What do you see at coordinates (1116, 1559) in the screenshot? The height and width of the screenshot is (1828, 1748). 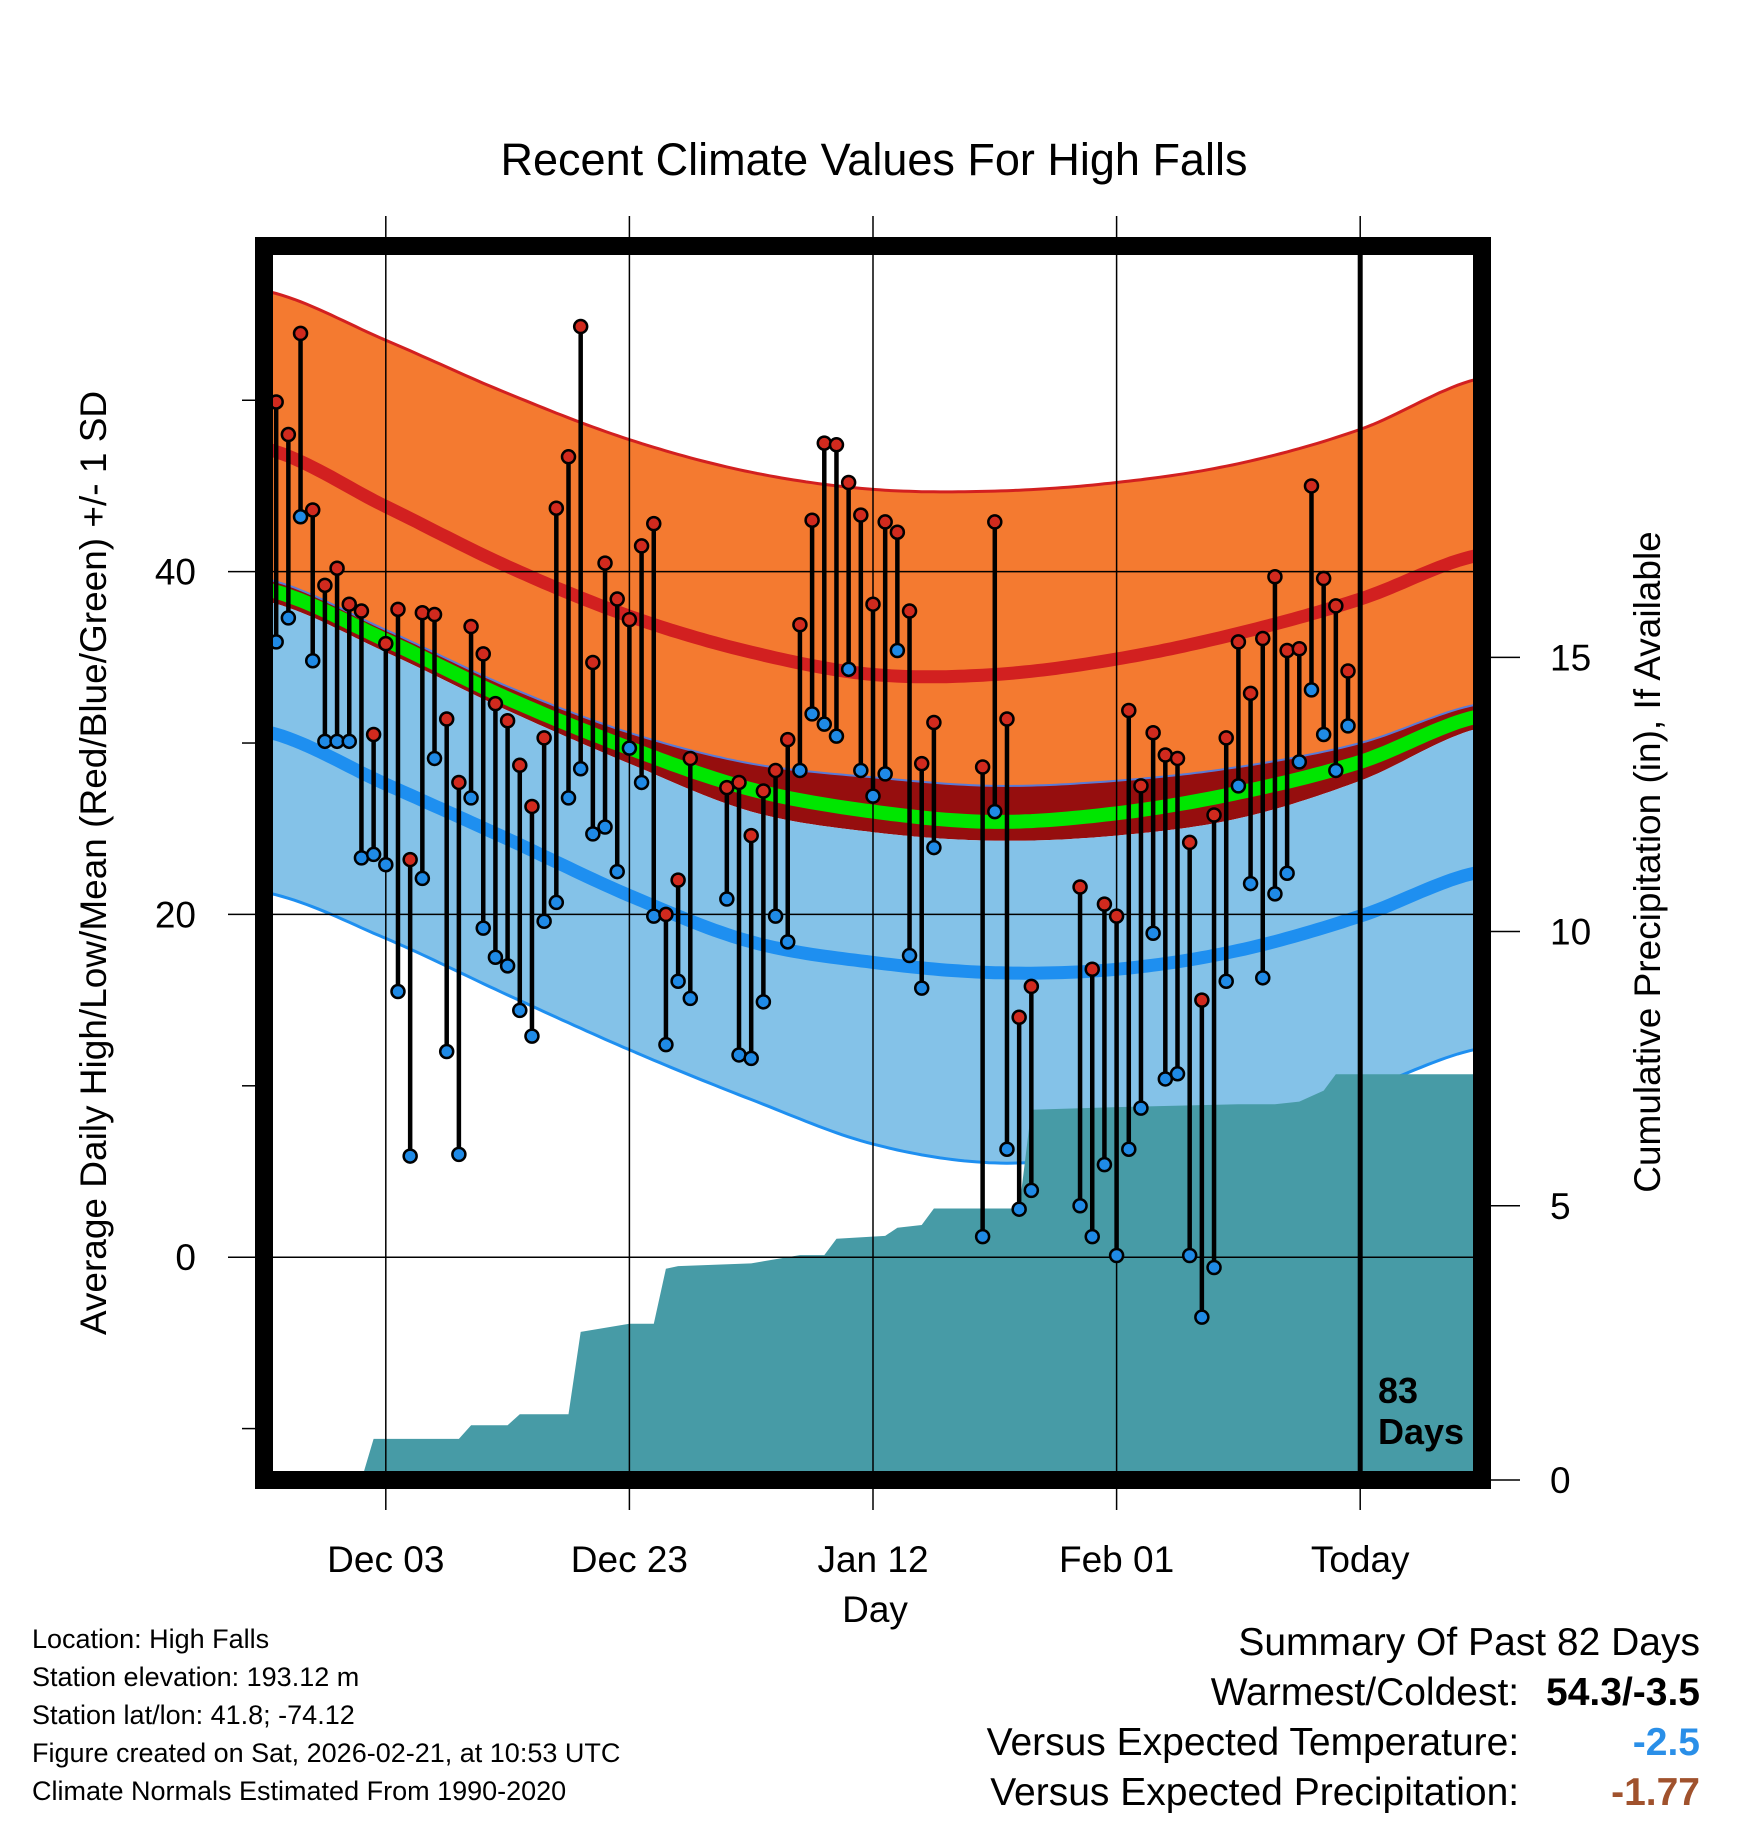 I see `x-tick-label: Feb 01` at bounding box center [1116, 1559].